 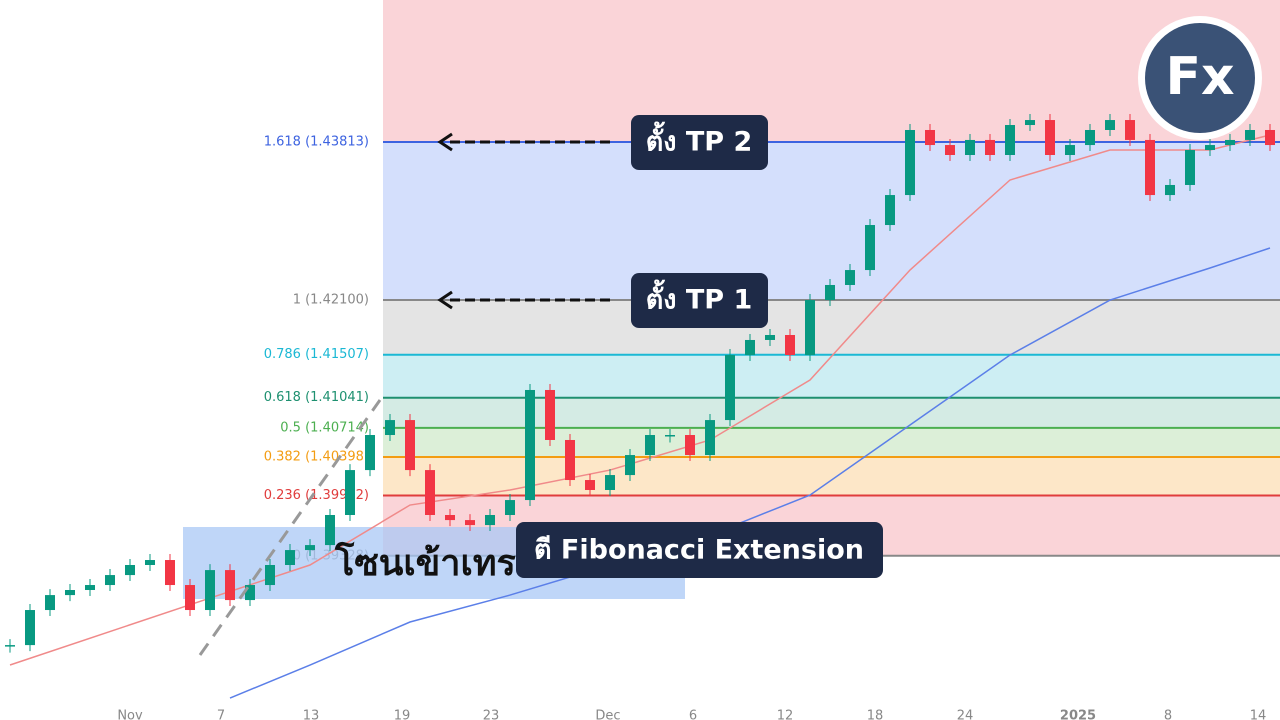 I want to click on x-tick-label: 24, so click(x=965, y=714).